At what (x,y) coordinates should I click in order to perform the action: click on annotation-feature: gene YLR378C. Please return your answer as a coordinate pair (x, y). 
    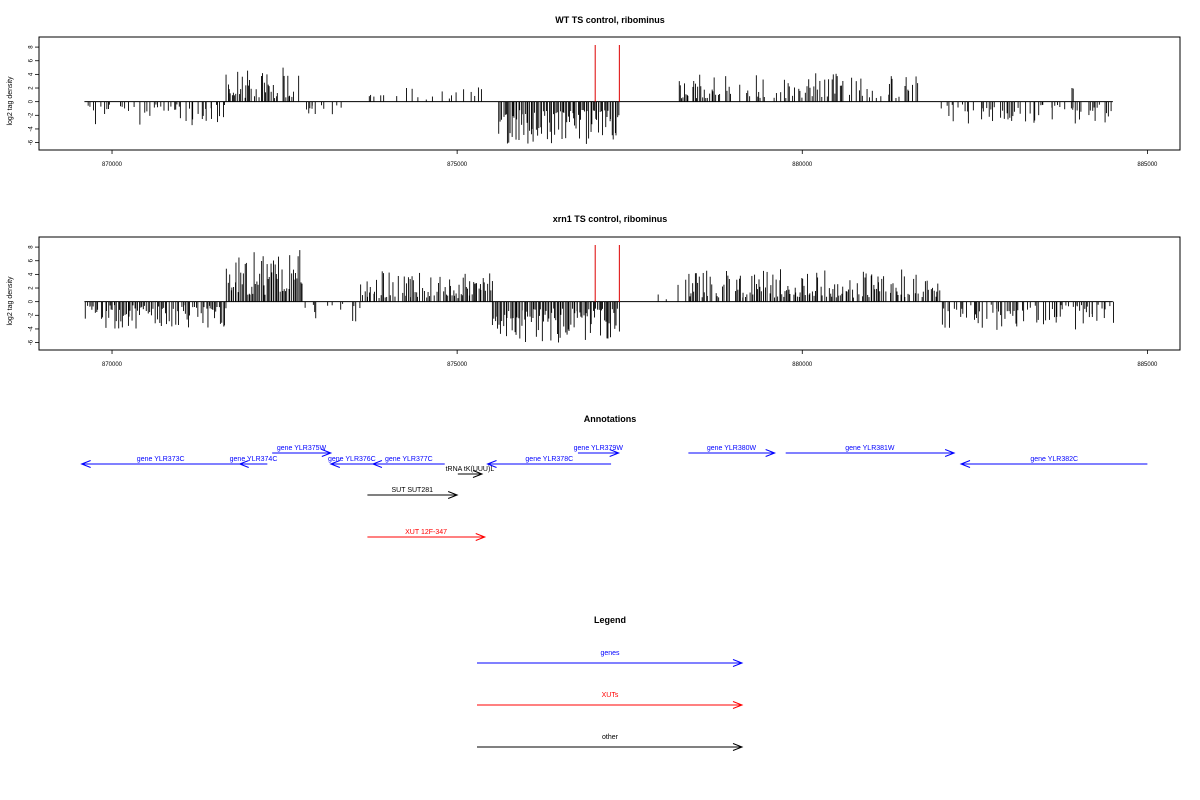
    Looking at the image, I should click on (549, 462).